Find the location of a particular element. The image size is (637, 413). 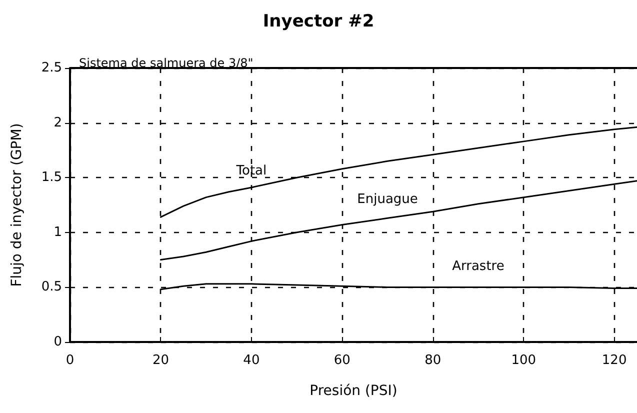

x-tick-label: 40 is located at coordinates (251, 360).